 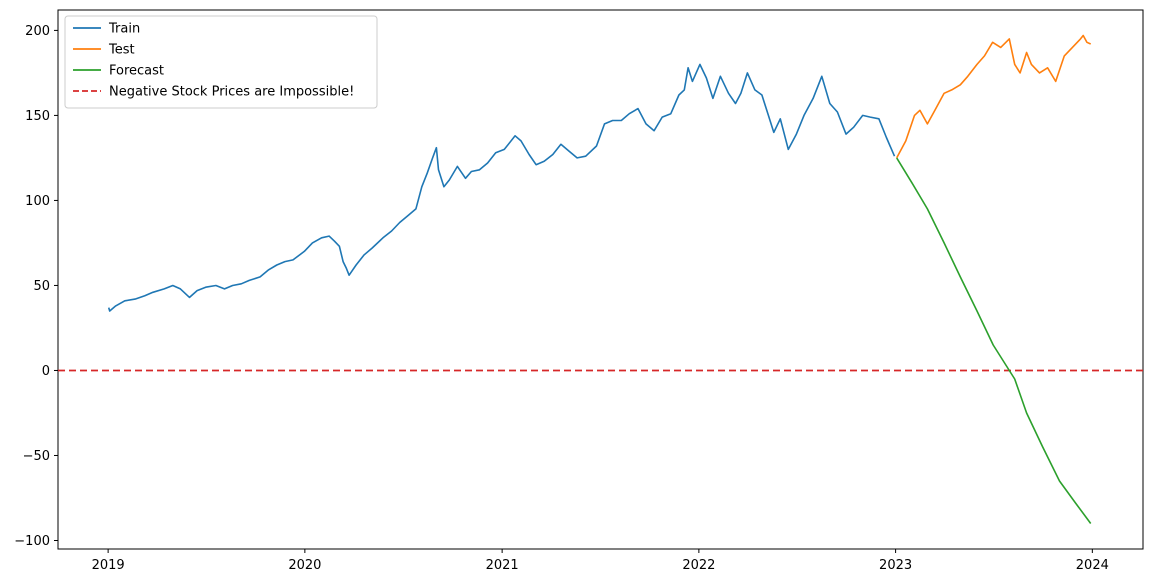 What do you see at coordinates (36, 456) in the screenshot?
I see `y-tick-label: −50` at bounding box center [36, 456].